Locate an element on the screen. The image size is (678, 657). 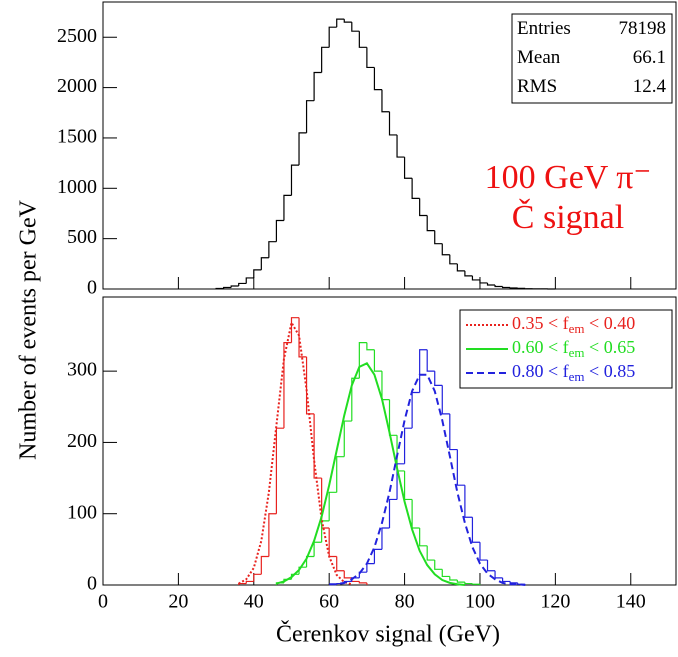
x-tick-label: 20 is located at coordinates (178, 602).